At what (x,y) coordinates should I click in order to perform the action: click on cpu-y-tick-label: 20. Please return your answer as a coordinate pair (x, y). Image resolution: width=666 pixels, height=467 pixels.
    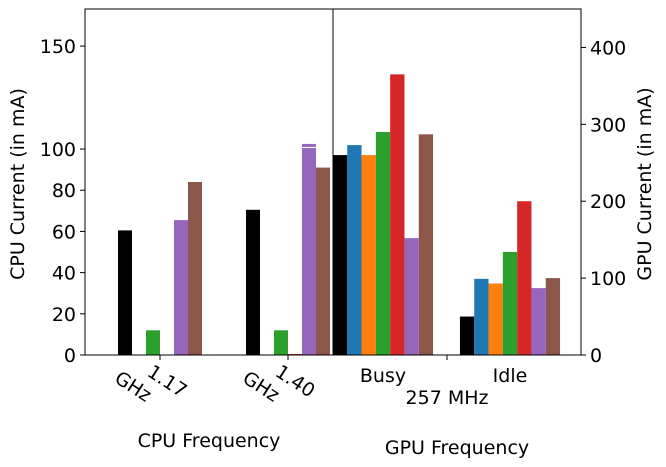
    Looking at the image, I should click on (64, 315).